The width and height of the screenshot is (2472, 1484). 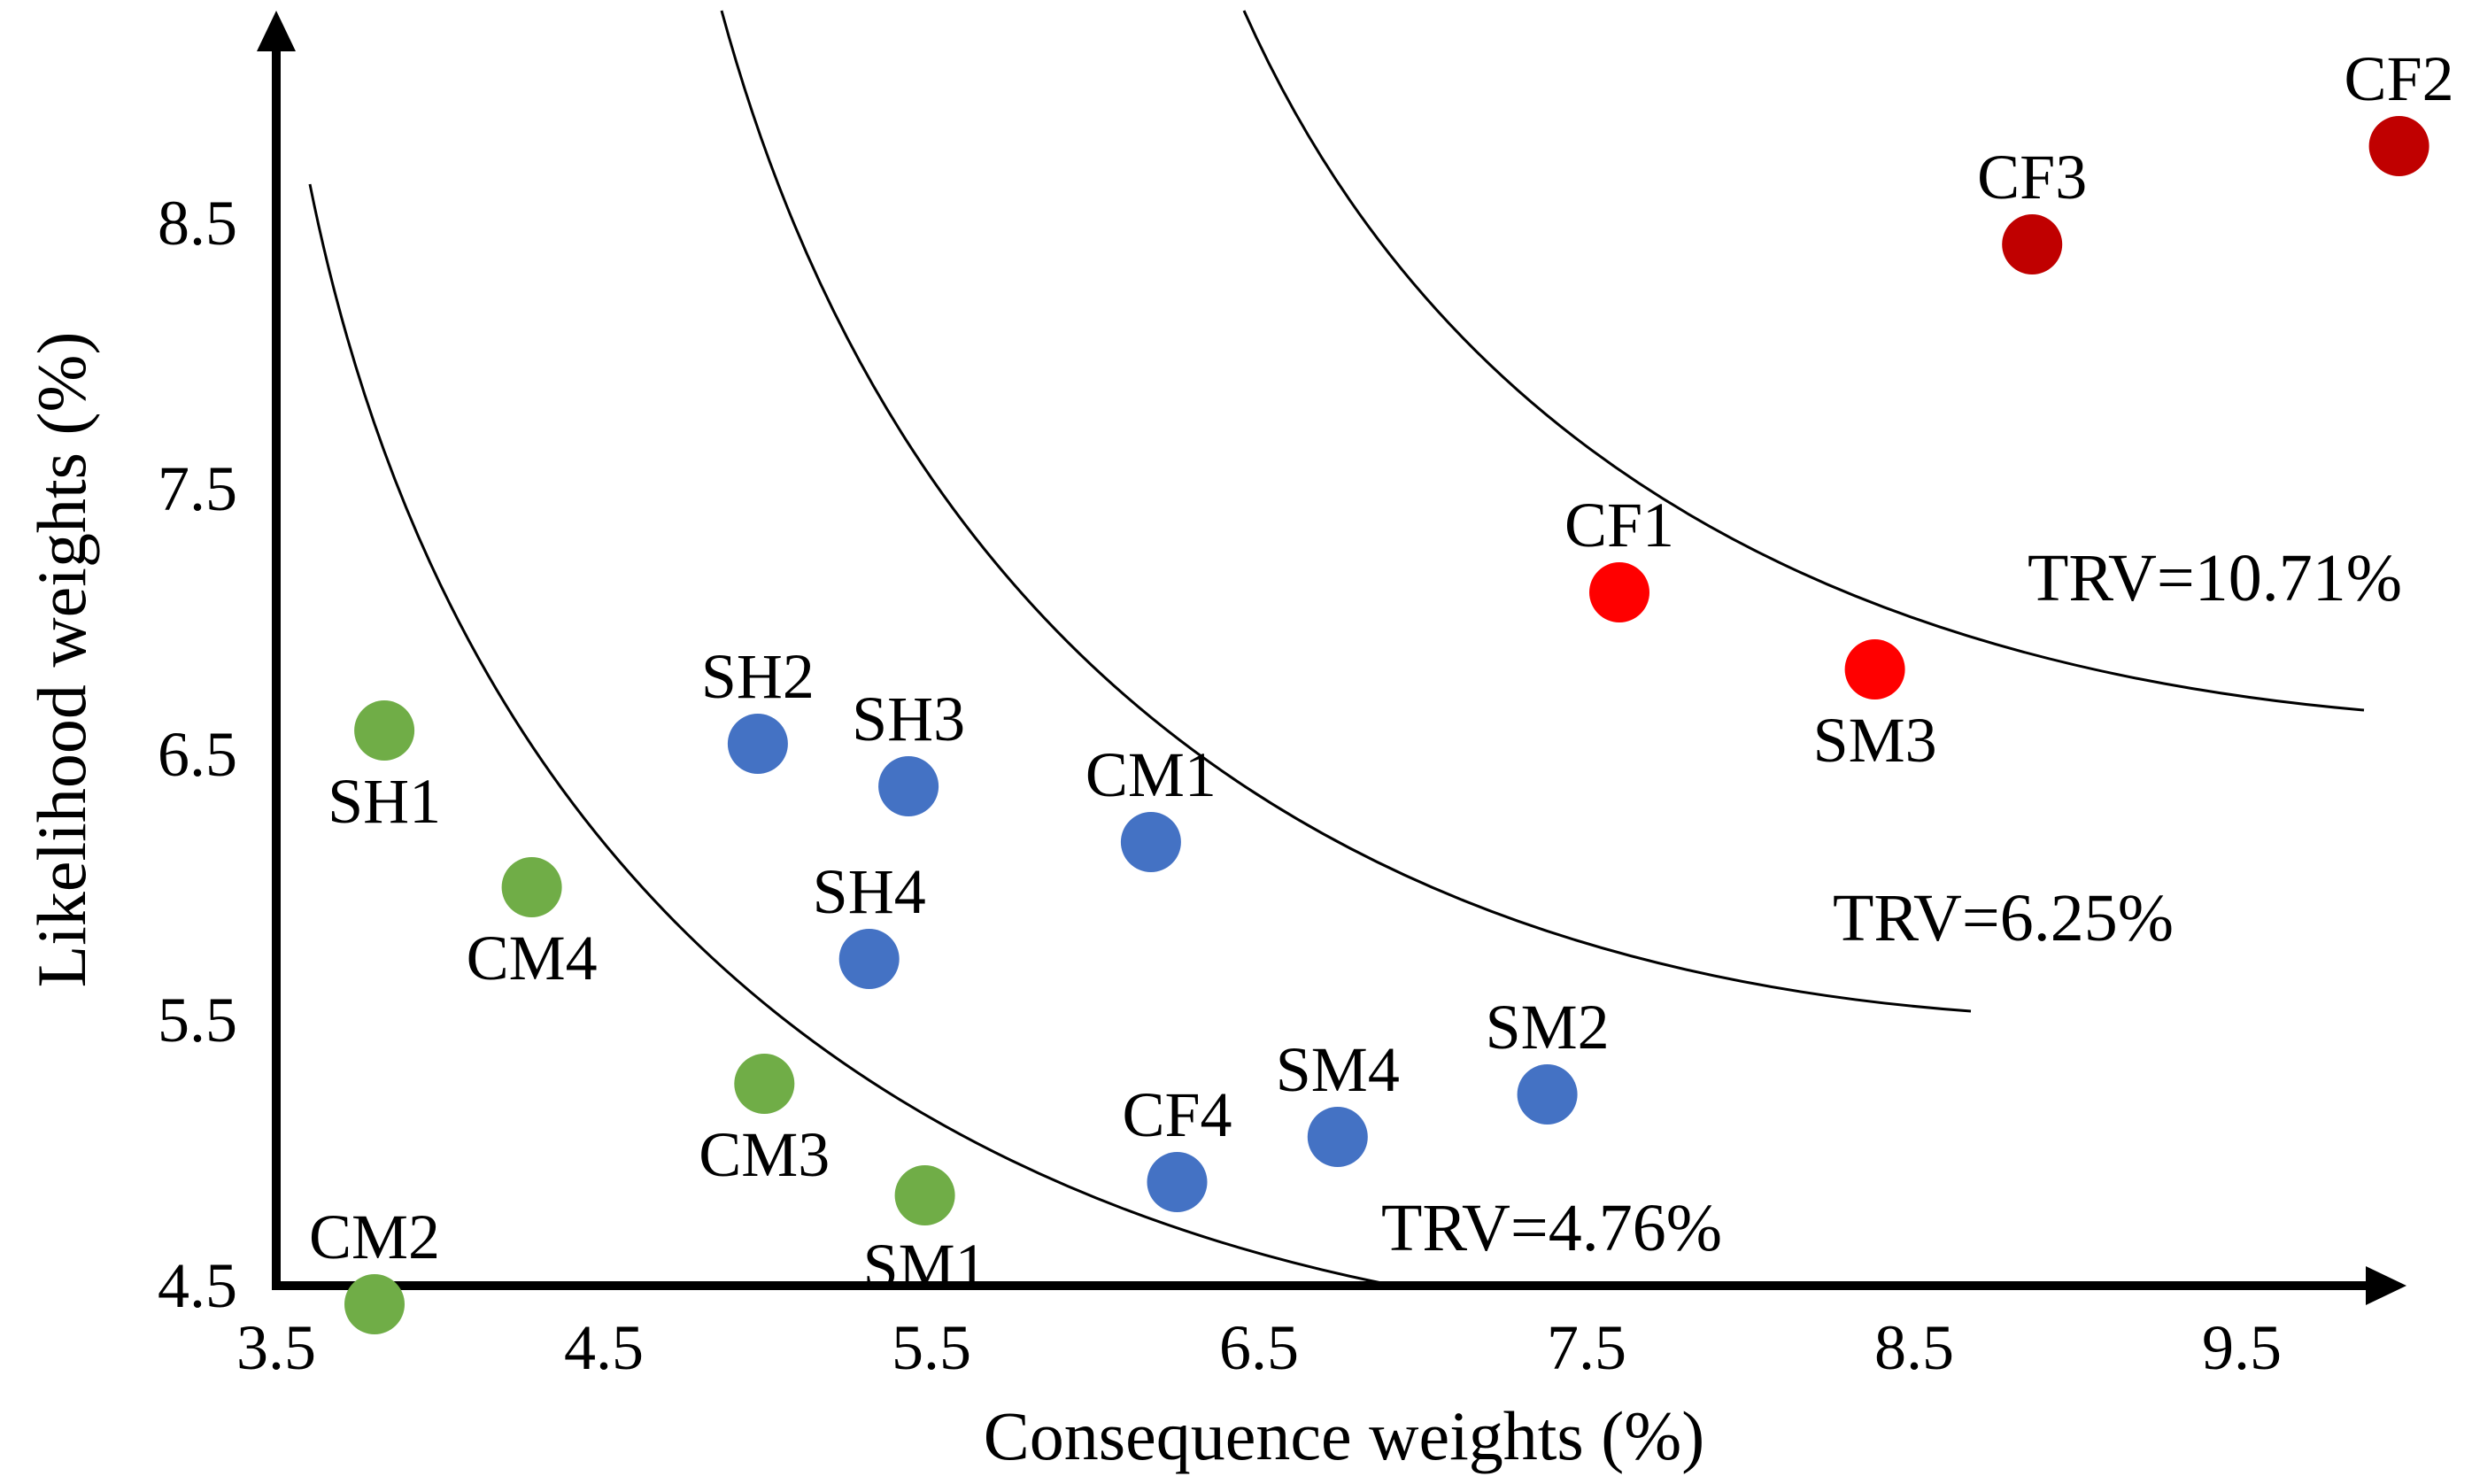 What do you see at coordinates (197, 1020) in the screenshot?
I see `y-tick-label: 5.5` at bounding box center [197, 1020].